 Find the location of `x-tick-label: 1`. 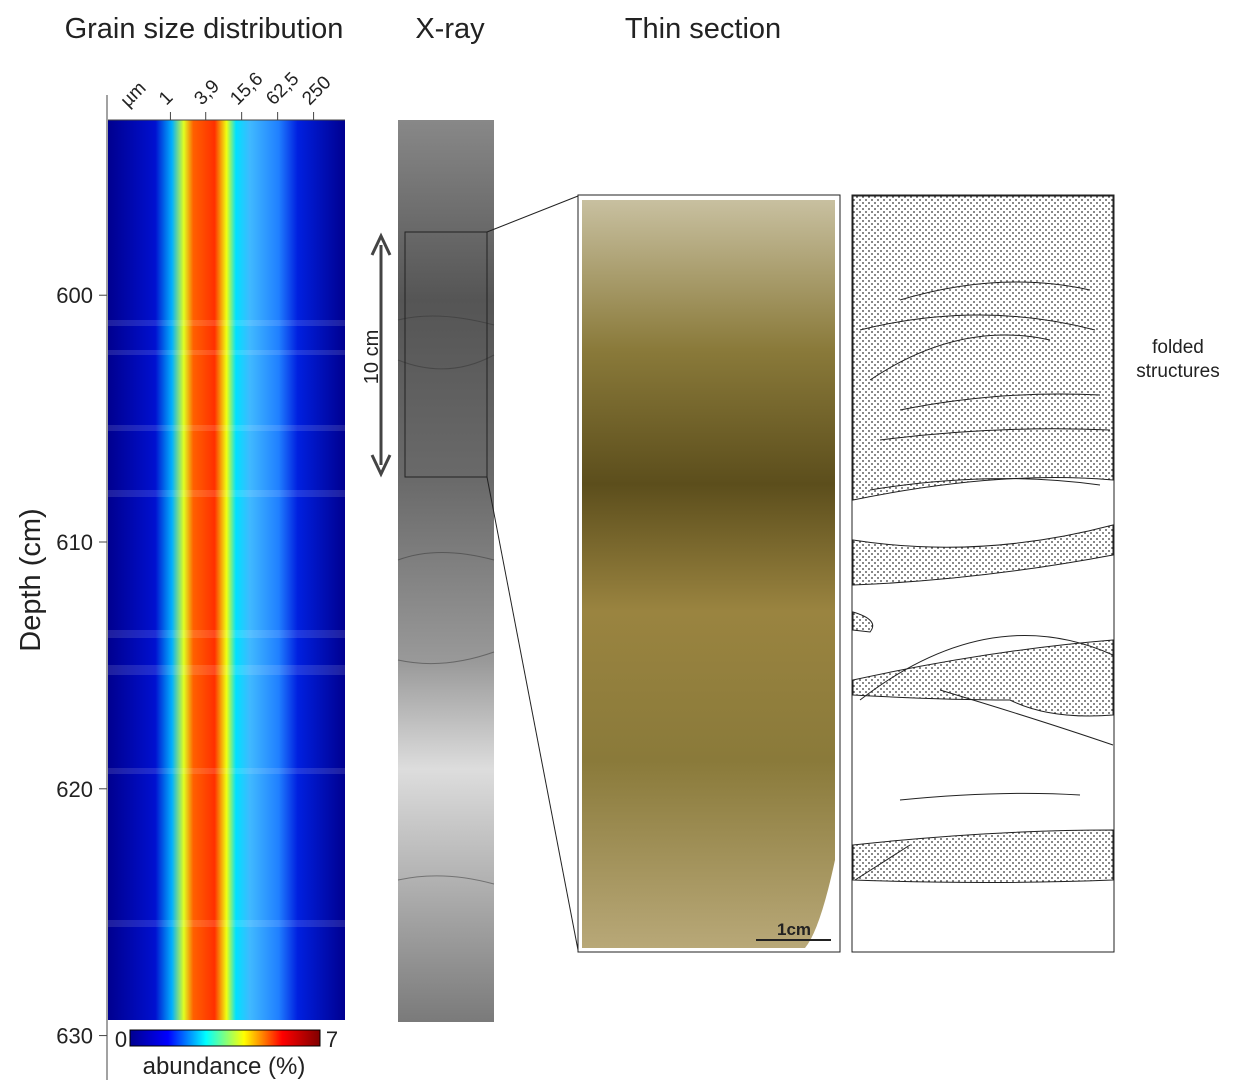

x-tick-label: 1 is located at coordinates (166, 98).